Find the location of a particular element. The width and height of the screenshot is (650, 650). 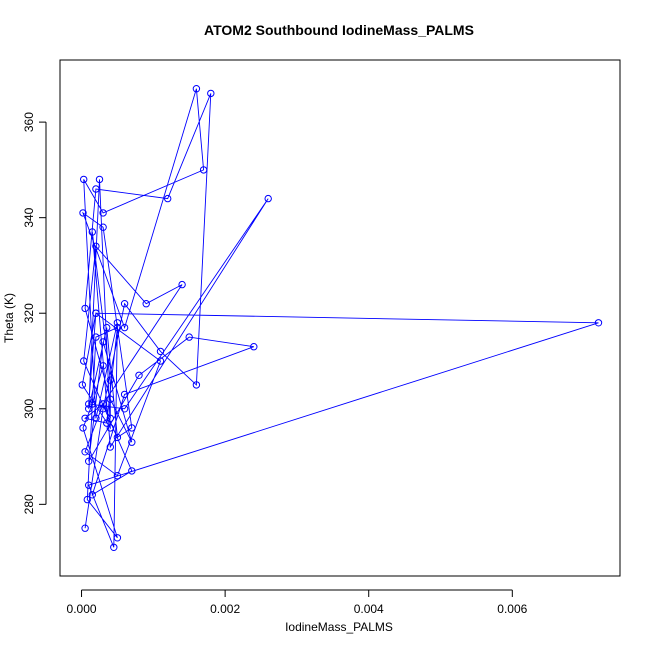

y-tick-label: 360 is located at coordinates (29, 122).